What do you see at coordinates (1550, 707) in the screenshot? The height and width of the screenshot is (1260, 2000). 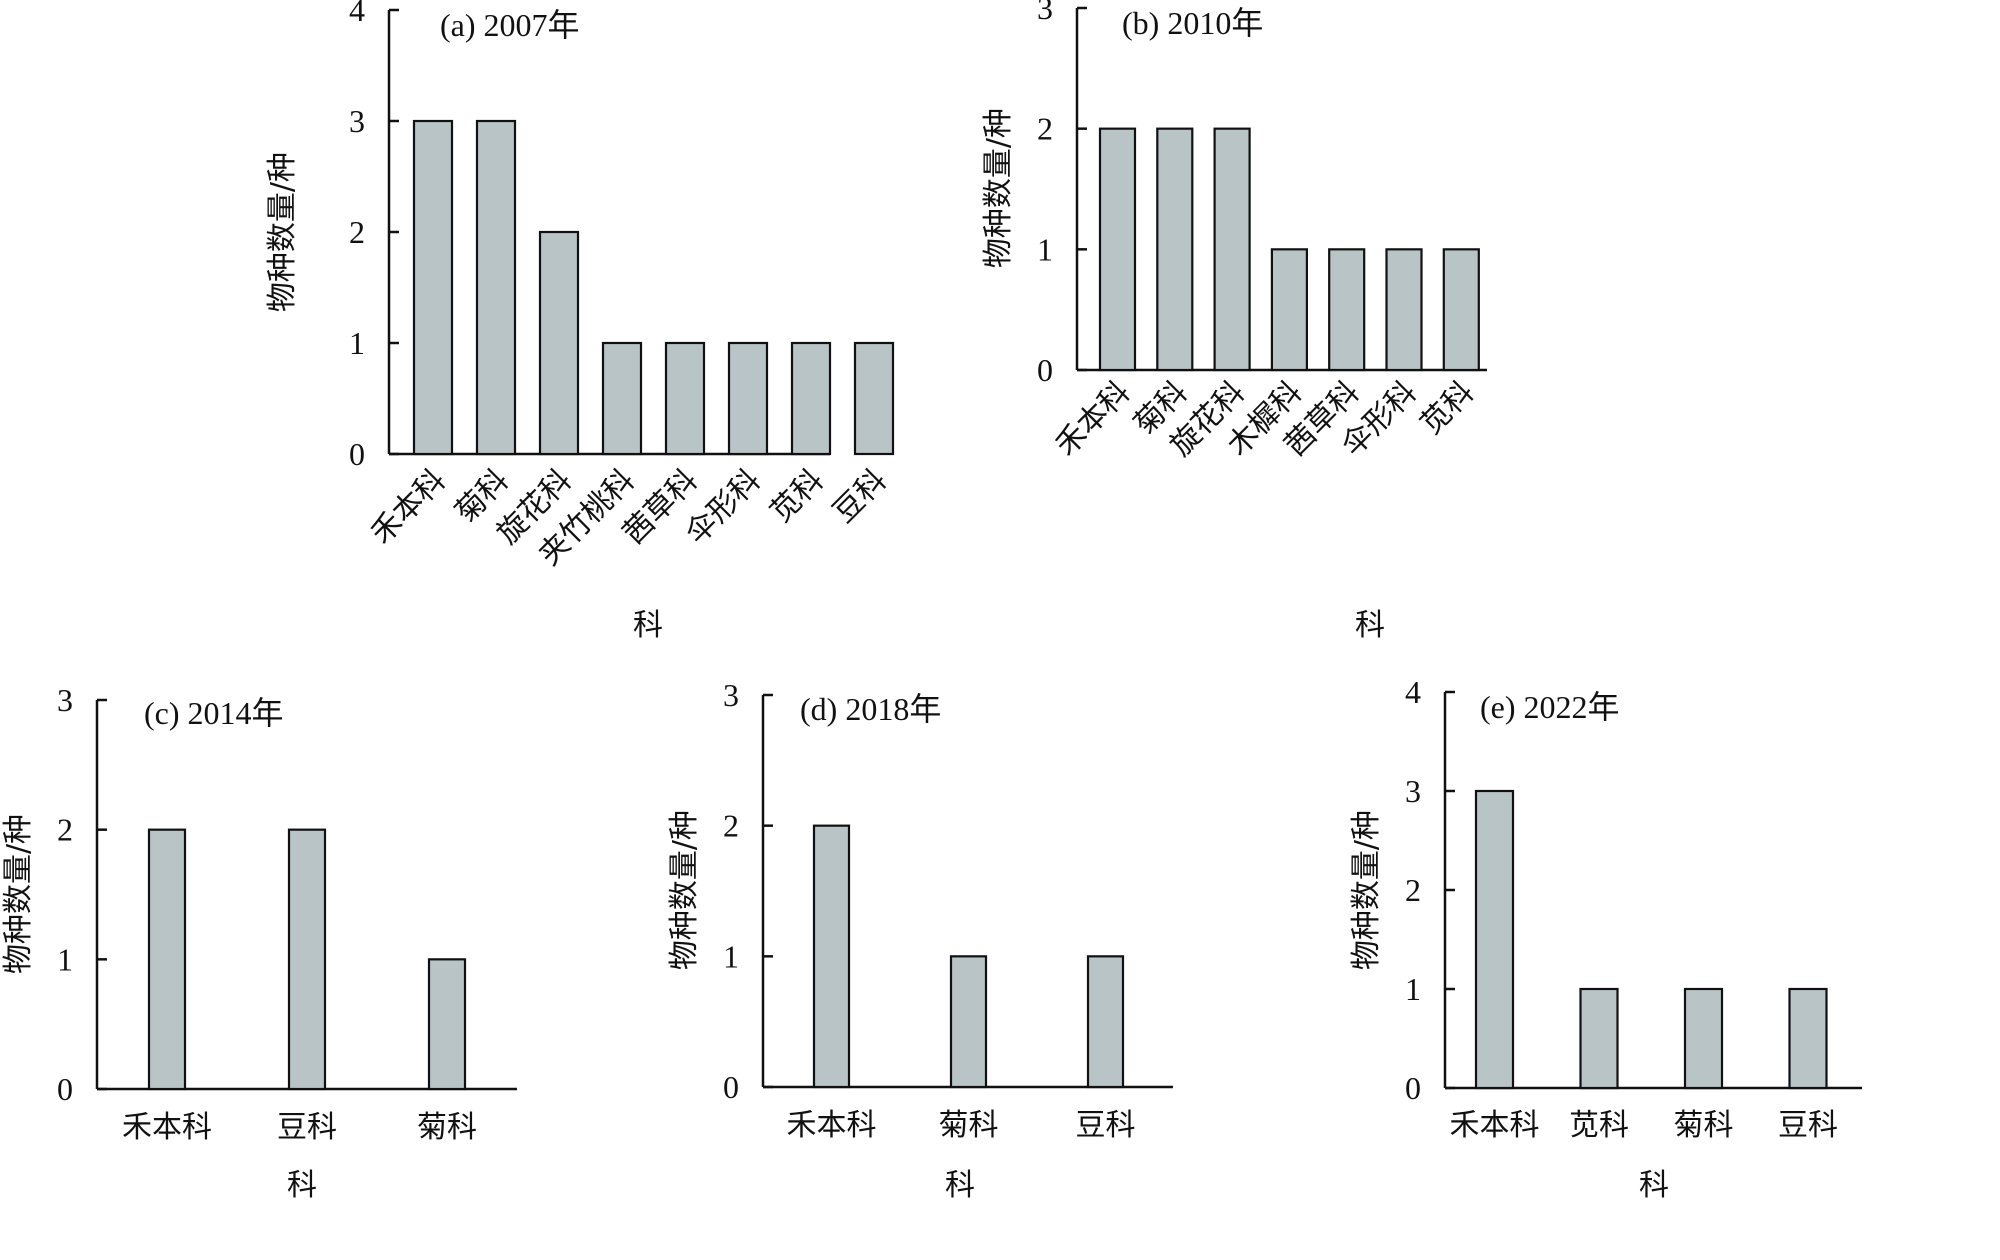 I see `panel-title: (e) 2022年` at bounding box center [1550, 707].